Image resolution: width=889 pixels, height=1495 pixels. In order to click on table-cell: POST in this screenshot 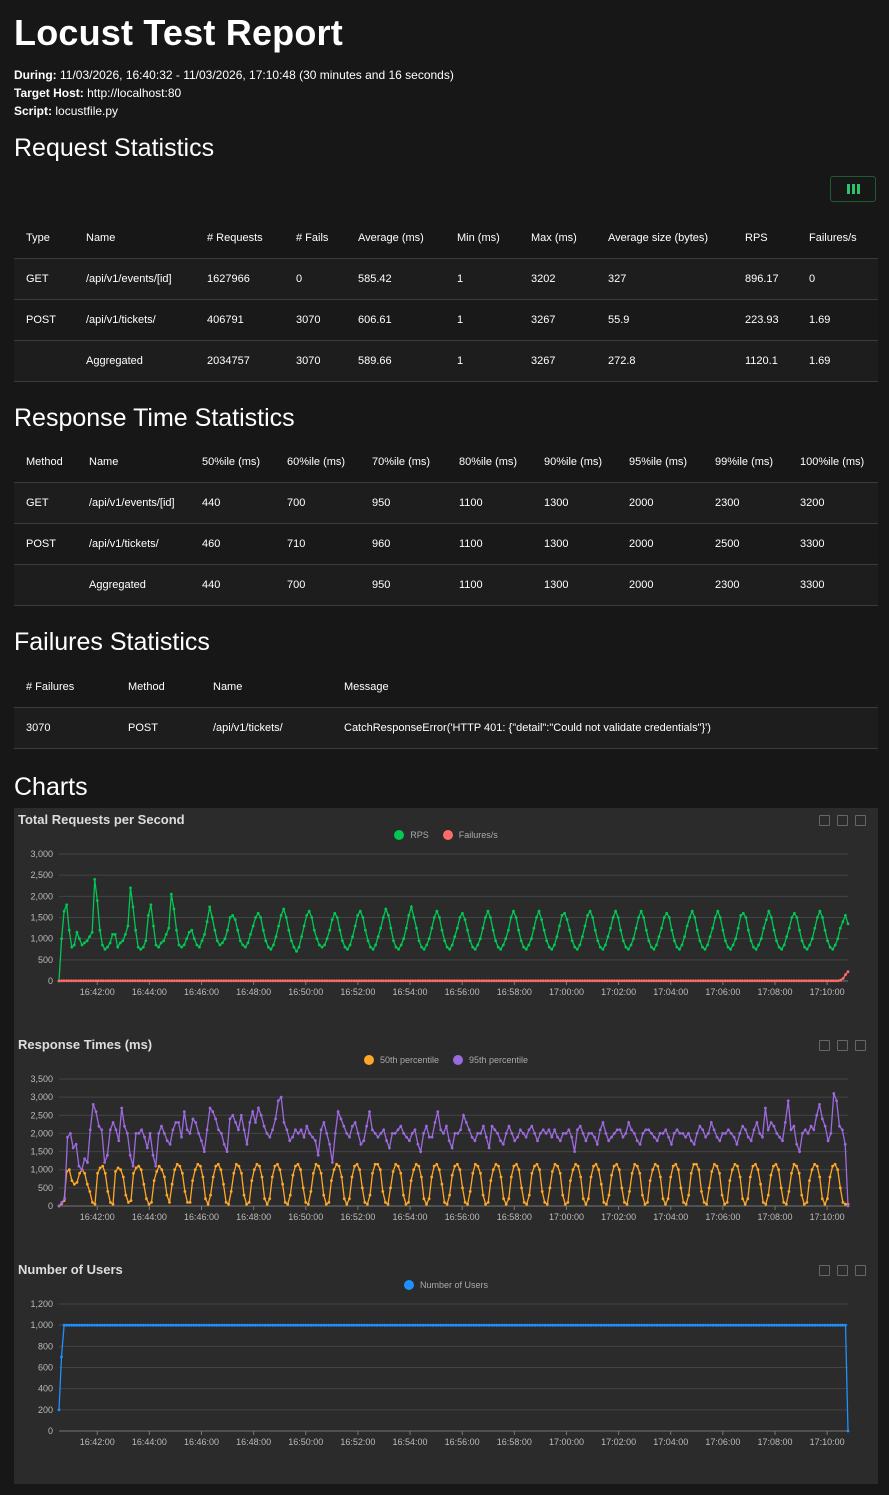, I will do `click(44, 320)`.